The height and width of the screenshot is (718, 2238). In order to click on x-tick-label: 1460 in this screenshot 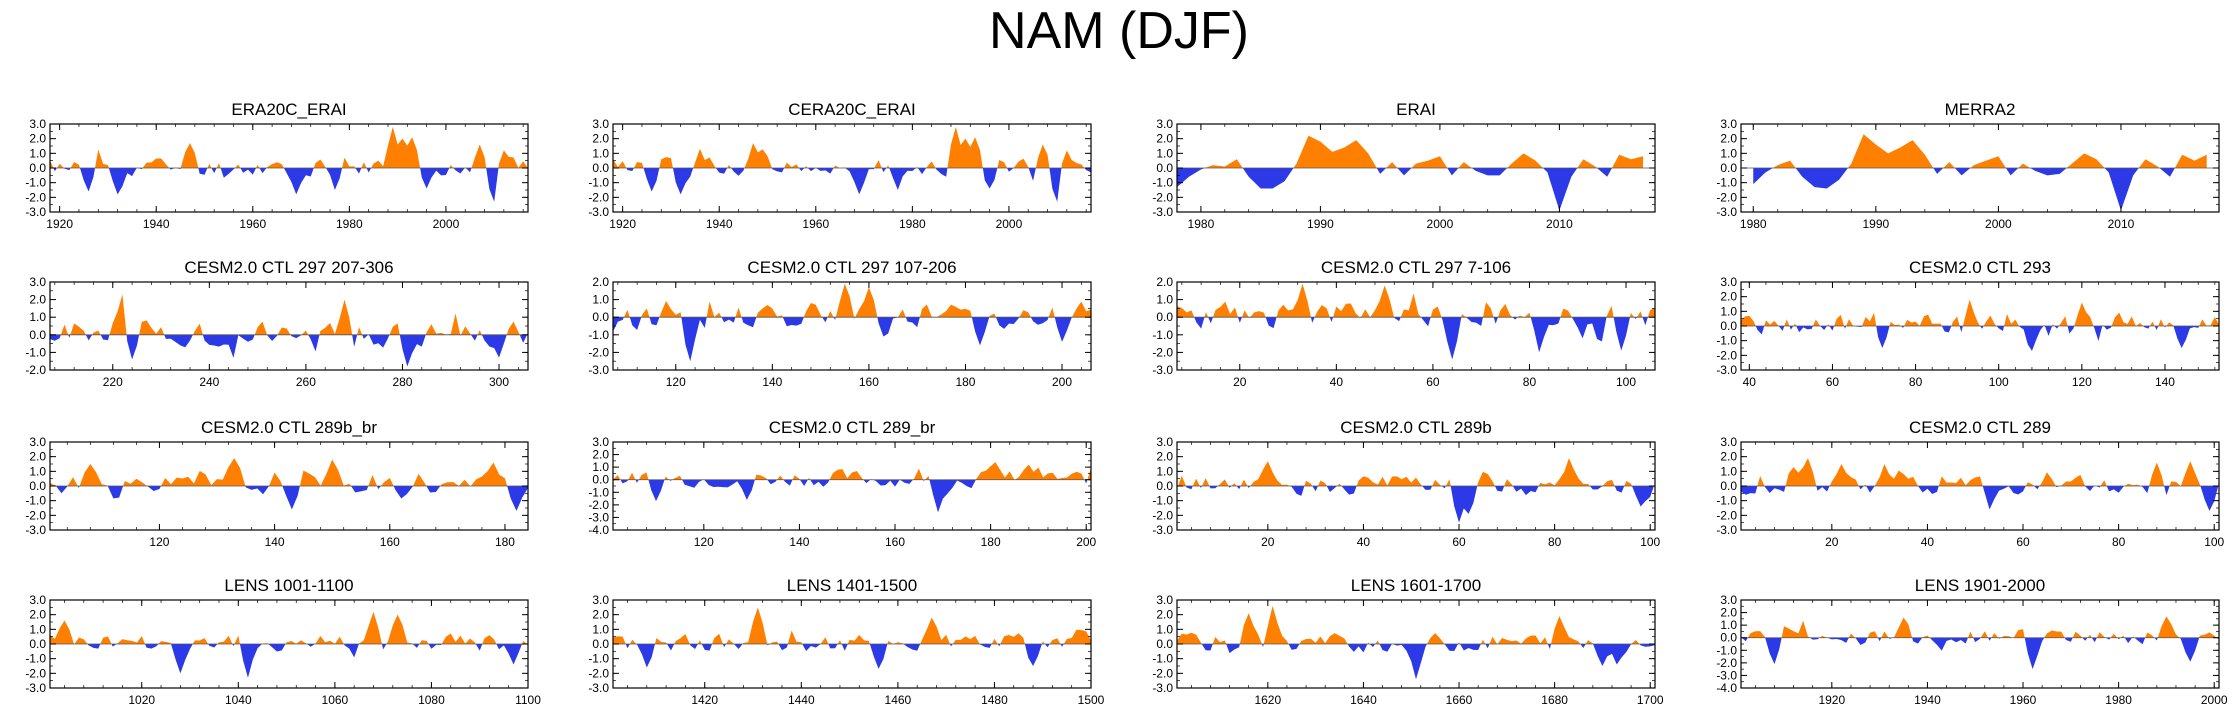, I will do `click(898, 700)`.